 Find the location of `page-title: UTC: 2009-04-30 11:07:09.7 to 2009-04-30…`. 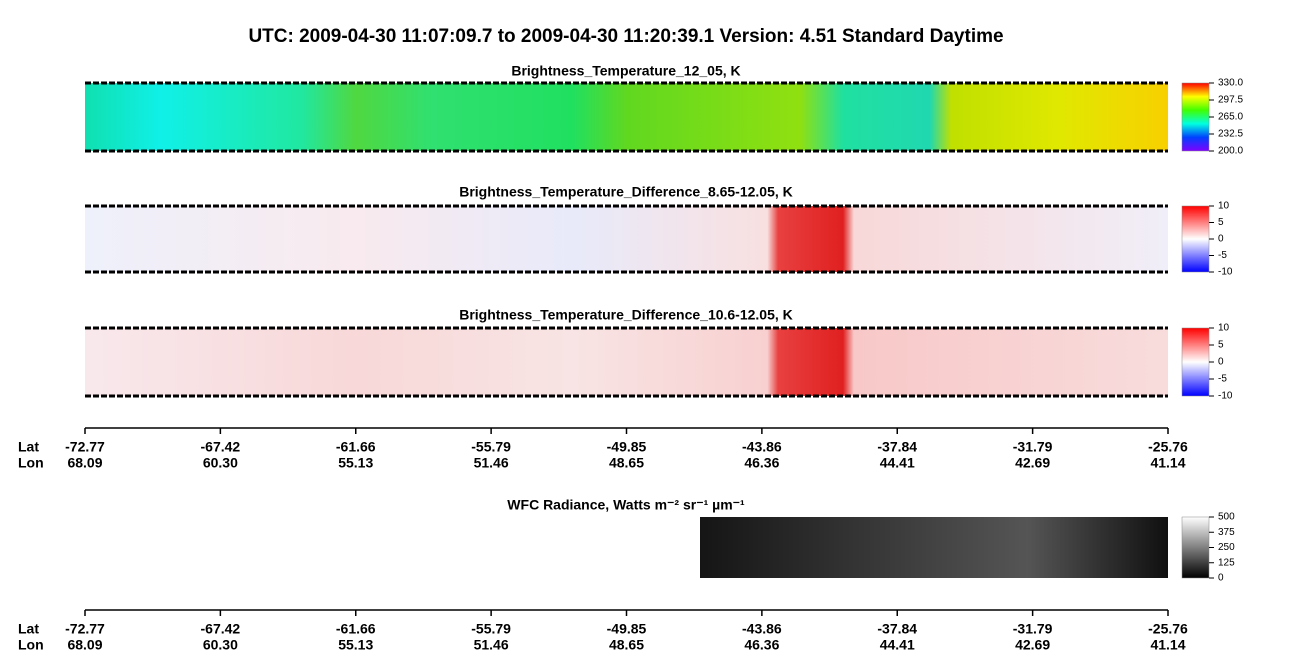

page-title: UTC: 2009-04-30 11:07:09.7 to 2009-04-30… is located at coordinates (625, 36).